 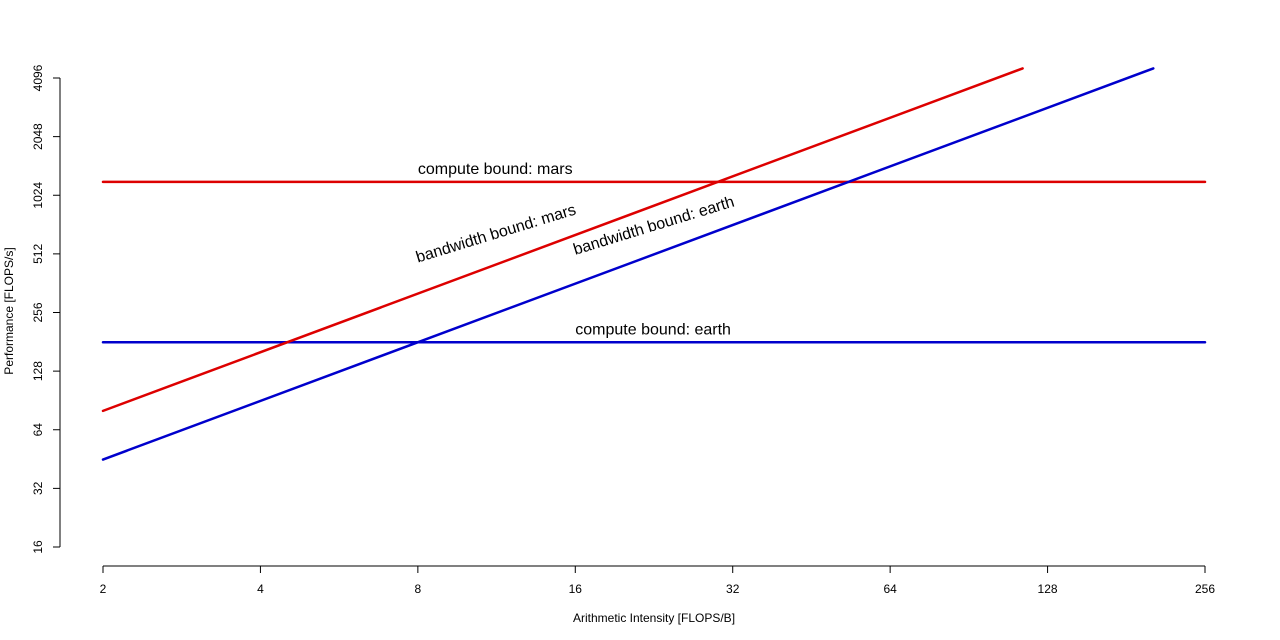 What do you see at coordinates (653, 329) in the screenshot?
I see `compute-bound-earth-label: compute bound: earth` at bounding box center [653, 329].